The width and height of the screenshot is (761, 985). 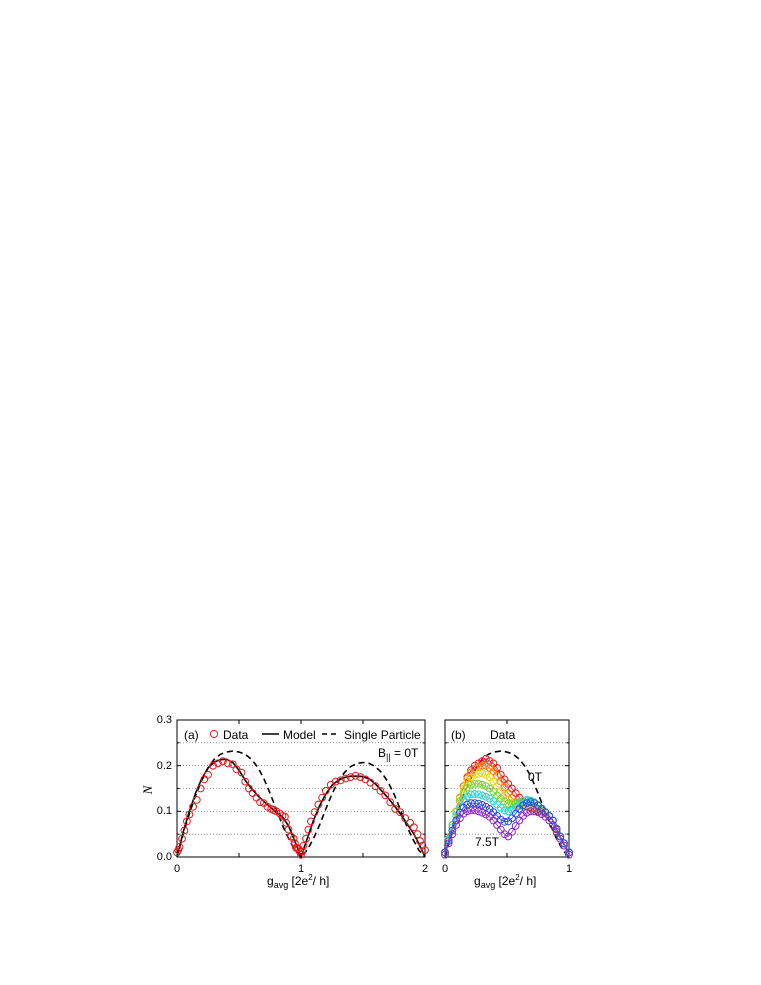 I want to click on panel-a-legend: Data Model Single Particle, so click(x=315, y=735).